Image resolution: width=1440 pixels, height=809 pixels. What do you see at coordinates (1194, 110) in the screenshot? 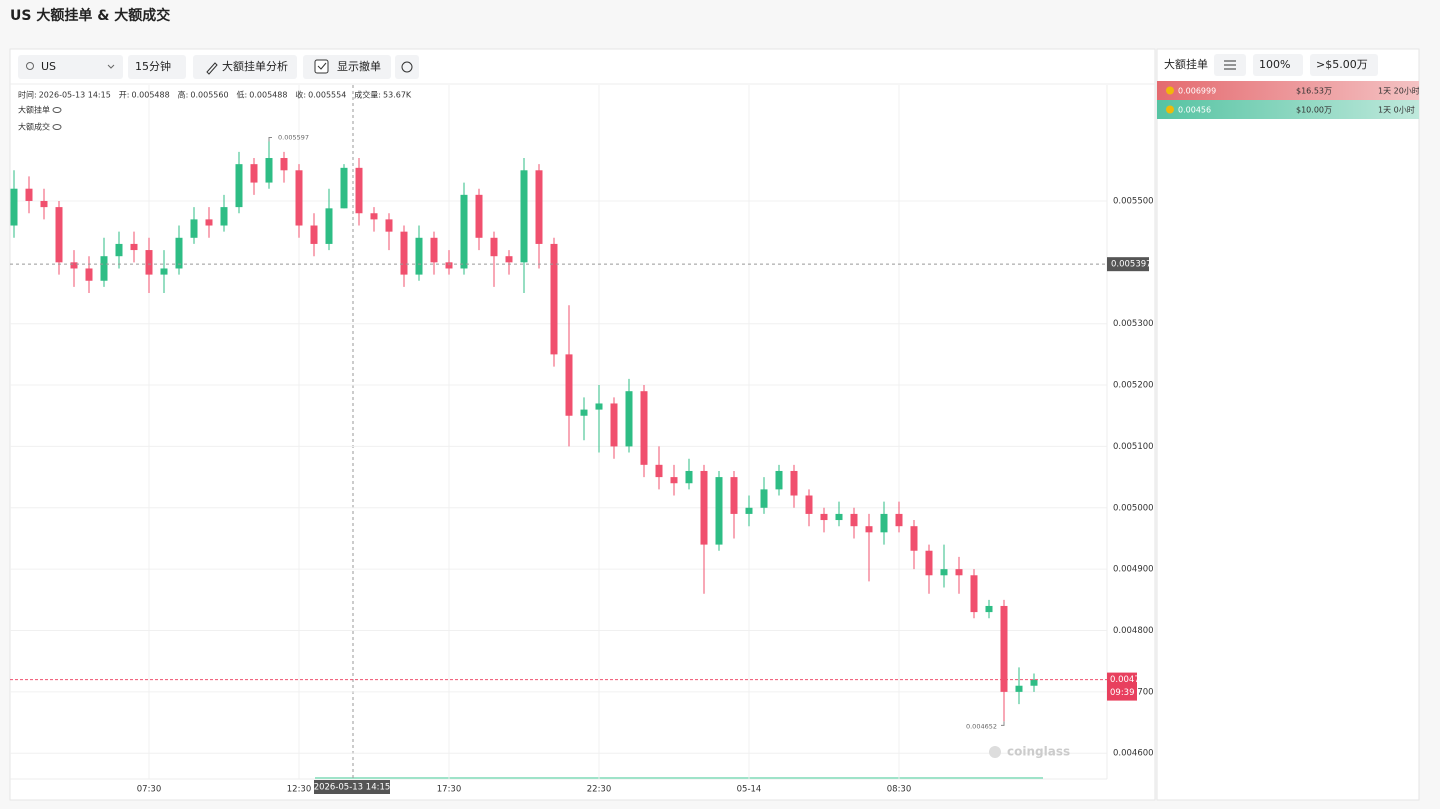
I see `order-price: 0.00456` at bounding box center [1194, 110].